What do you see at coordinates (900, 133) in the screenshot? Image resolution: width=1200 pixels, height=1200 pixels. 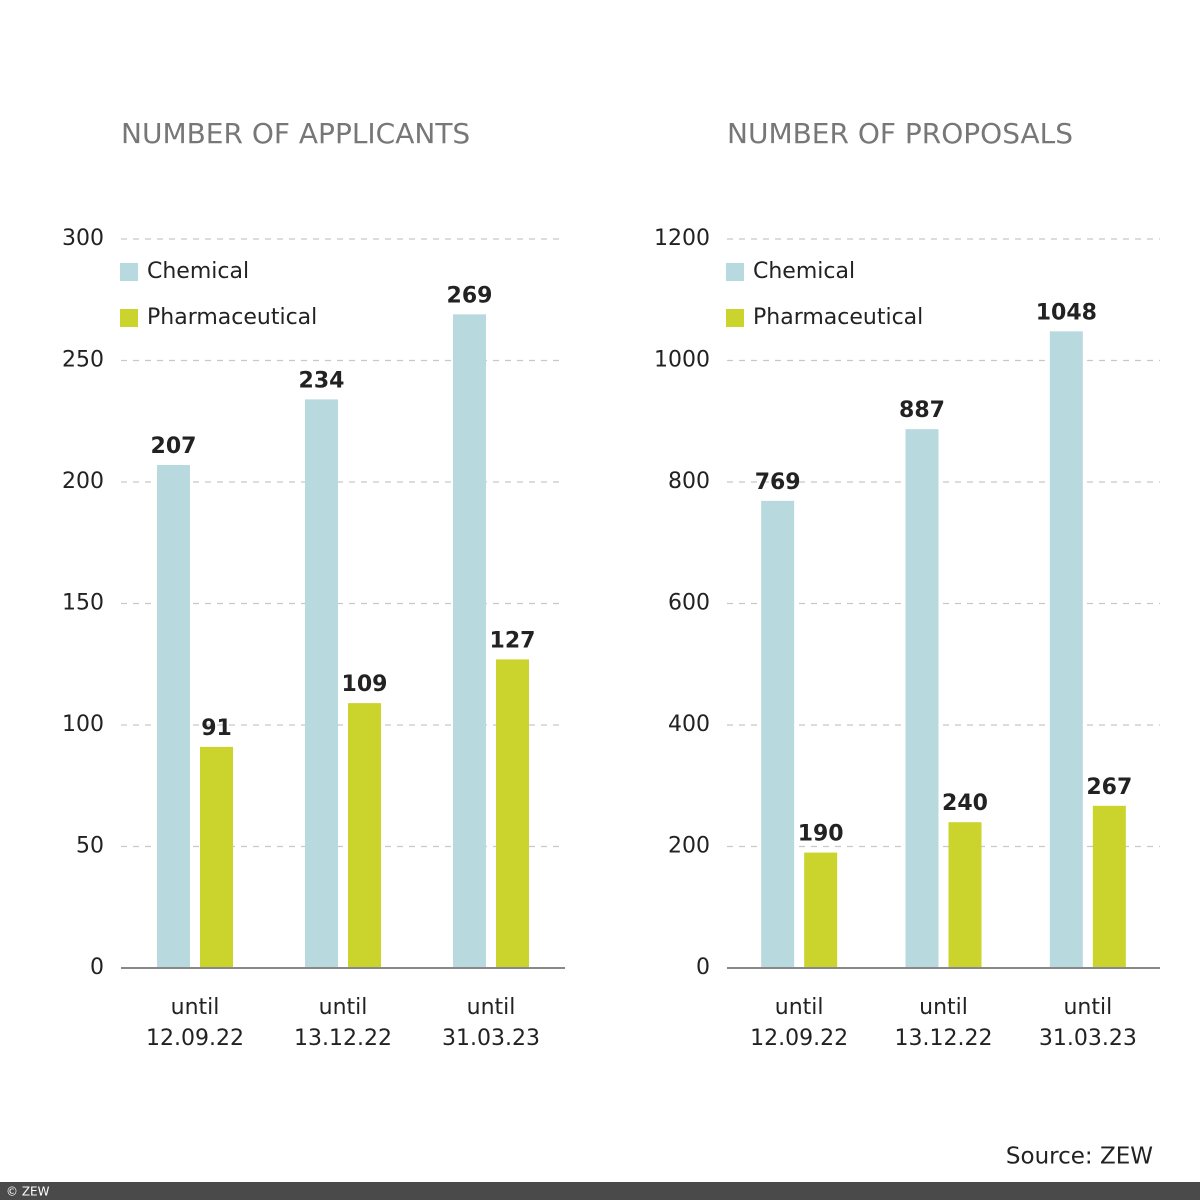 I see `chart-title: NUMBER OF PROPOSALS` at bounding box center [900, 133].